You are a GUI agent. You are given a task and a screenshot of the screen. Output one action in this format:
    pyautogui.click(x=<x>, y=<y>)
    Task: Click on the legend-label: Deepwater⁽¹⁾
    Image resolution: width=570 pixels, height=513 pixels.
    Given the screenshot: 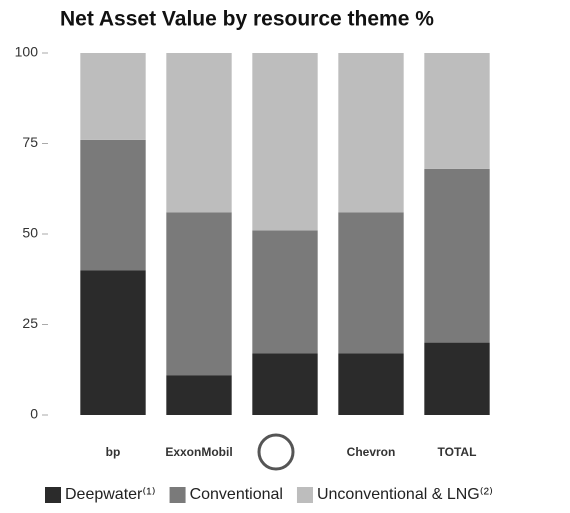 What is the action you would take?
    pyautogui.click(x=110, y=494)
    